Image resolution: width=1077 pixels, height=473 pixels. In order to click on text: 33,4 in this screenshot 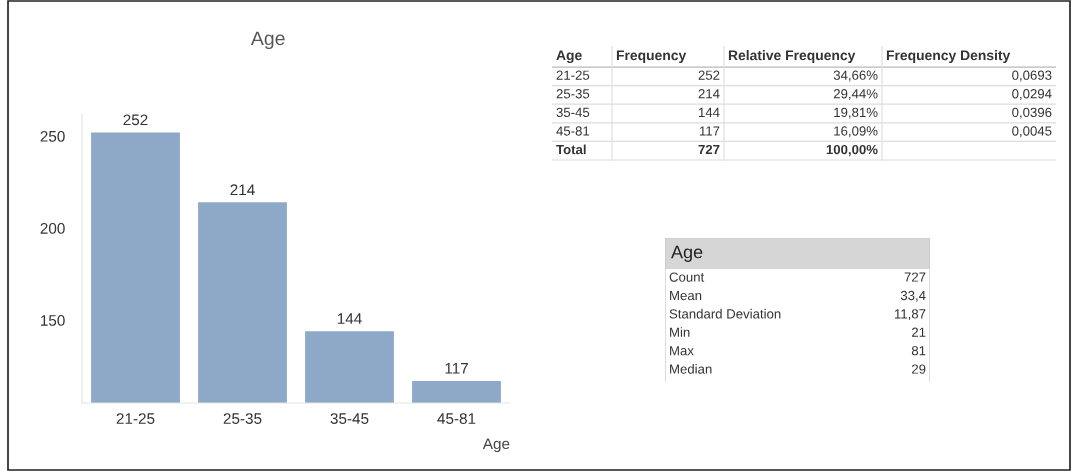, I will do `click(913, 296)`.